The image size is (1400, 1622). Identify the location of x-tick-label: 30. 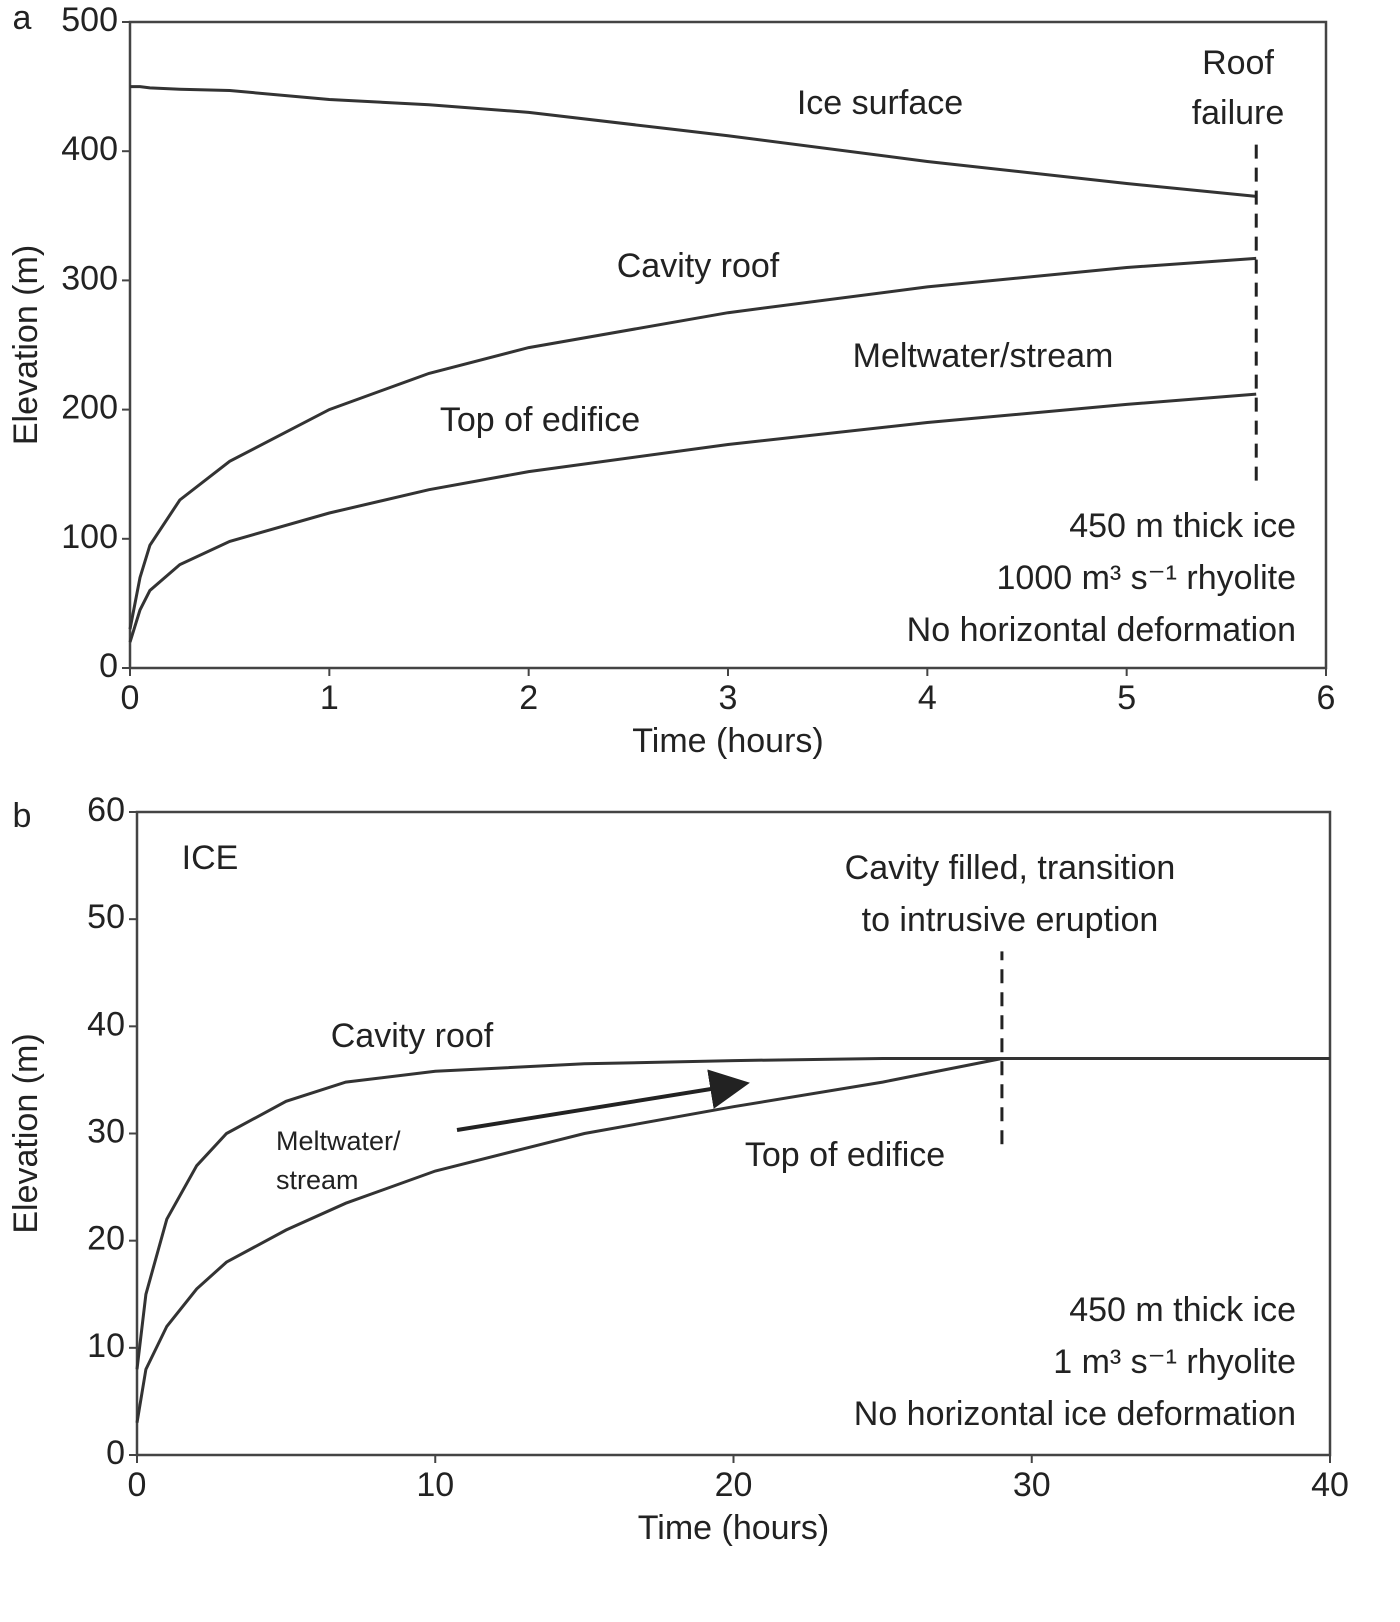
(1032, 1485).